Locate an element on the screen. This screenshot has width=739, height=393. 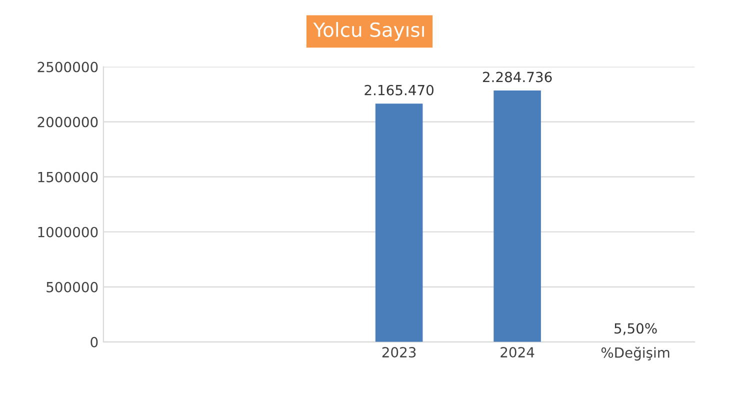
y-tick-label: 500000 is located at coordinates (72, 287).